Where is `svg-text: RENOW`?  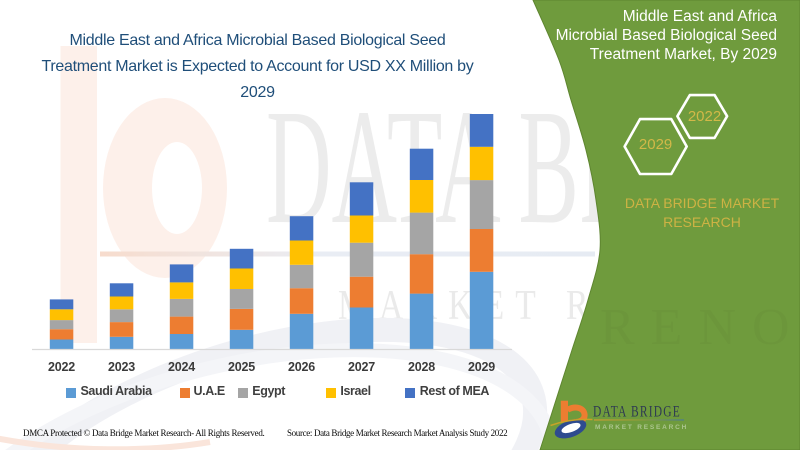 svg-text: RENOW is located at coordinates (700, 327).